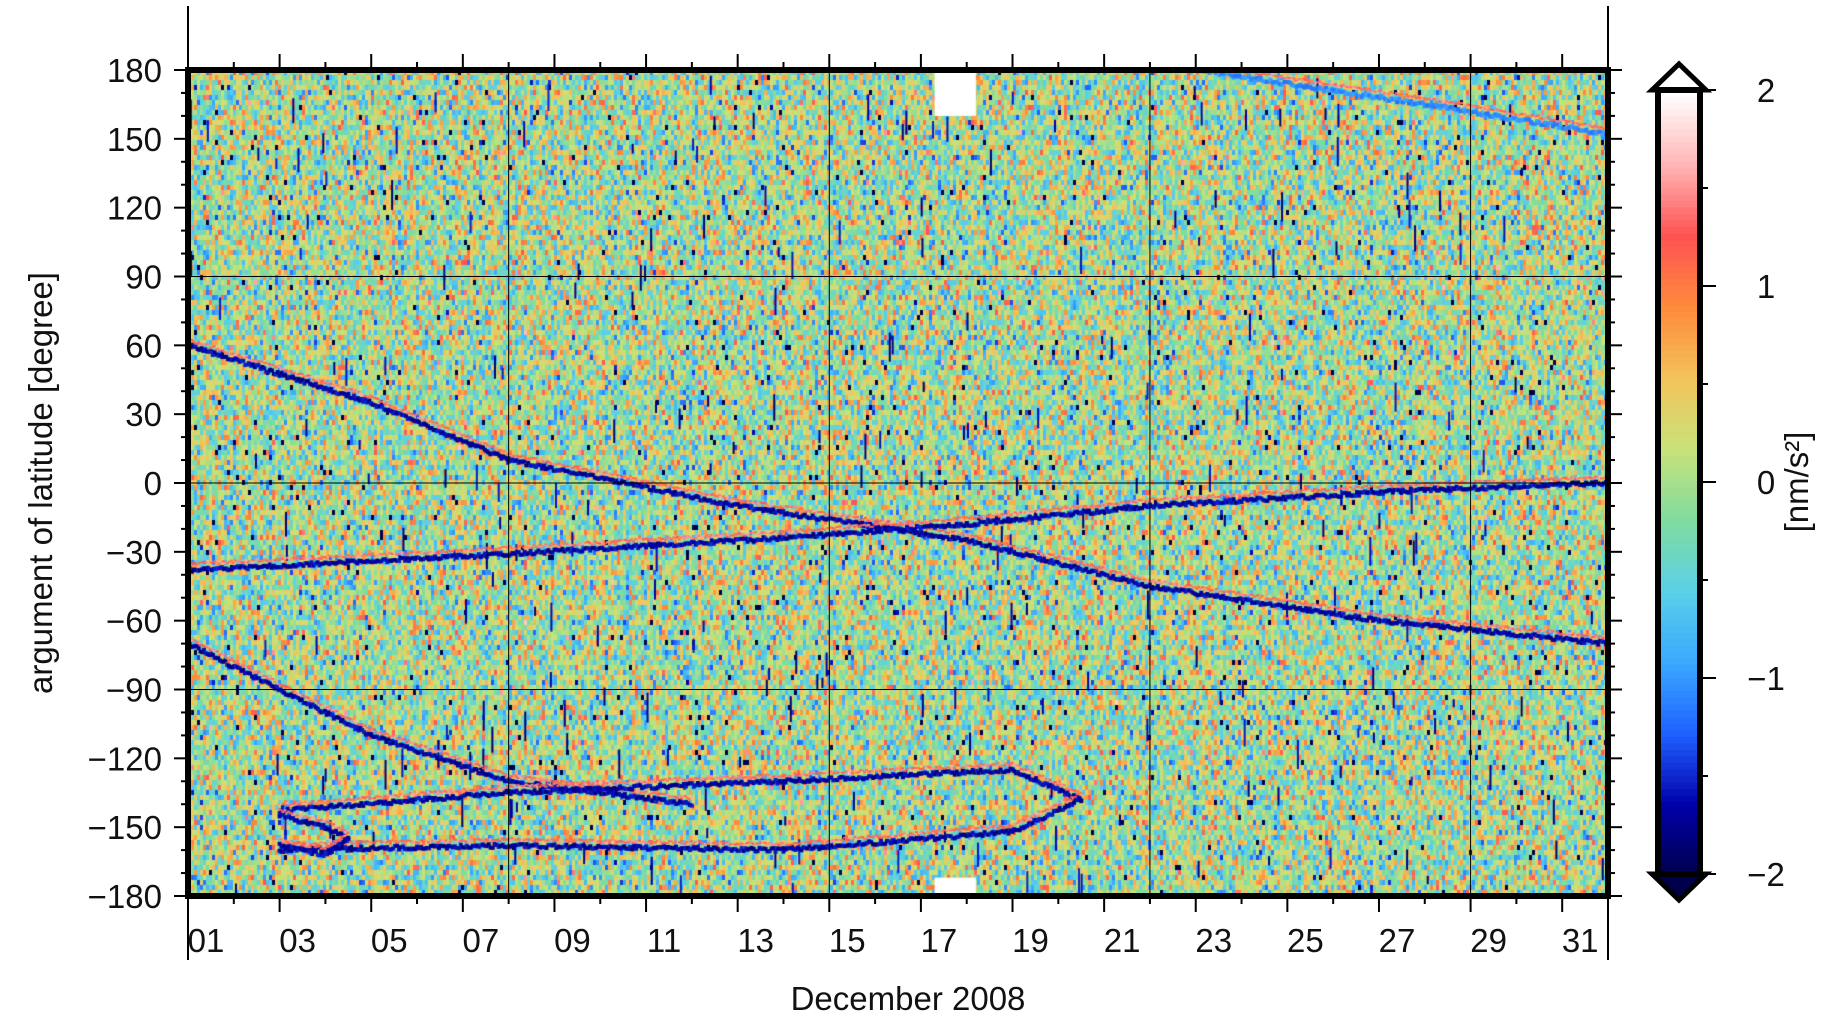 The height and width of the screenshot is (1031, 1838). Describe the element at coordinates (1766, 482) in the screenshot. I see `colorbar-tick-label: 0` at that location.